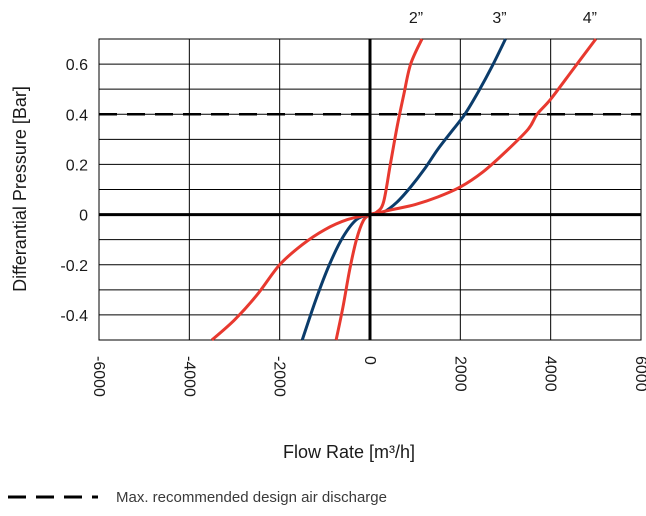 Image resolution: width=646 pixels, height=516 pixels. I want to click on legend-label: Max. recommended design air discharge, so click(251, 497).